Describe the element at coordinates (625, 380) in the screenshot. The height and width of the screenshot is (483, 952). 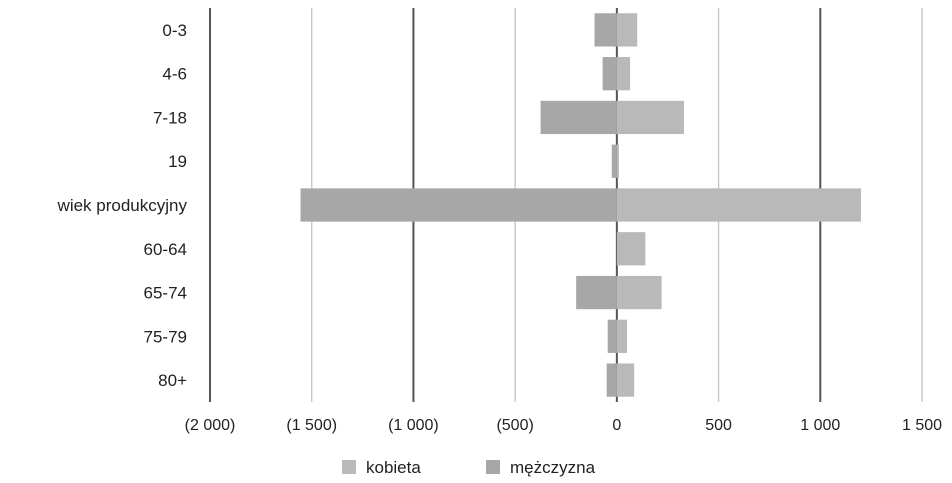
I see `bar-kobieta-80+` at that location.